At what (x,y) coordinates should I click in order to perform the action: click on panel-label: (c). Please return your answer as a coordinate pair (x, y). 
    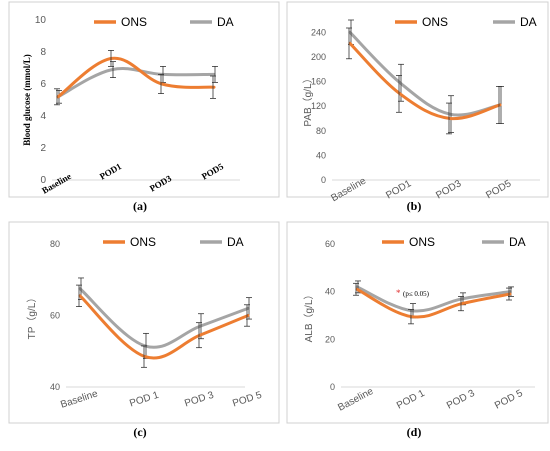
    Looking at the image, I should click on (139, 432).